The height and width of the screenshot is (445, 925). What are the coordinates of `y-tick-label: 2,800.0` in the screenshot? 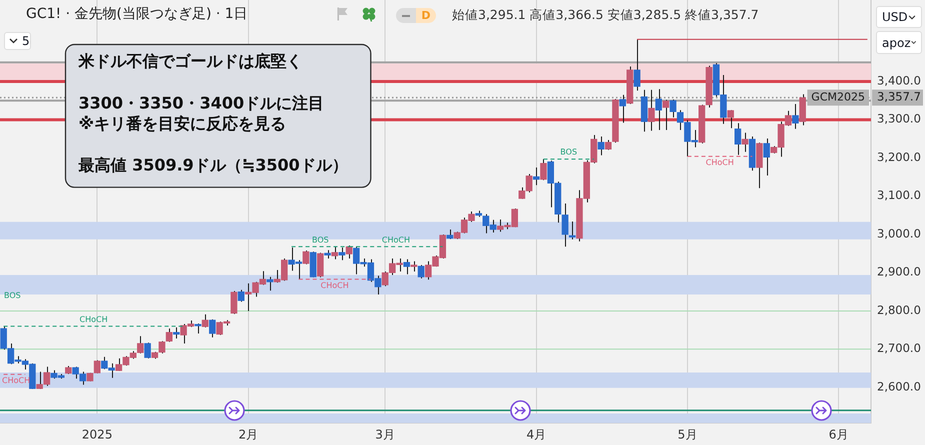 It's located at (899, 309).